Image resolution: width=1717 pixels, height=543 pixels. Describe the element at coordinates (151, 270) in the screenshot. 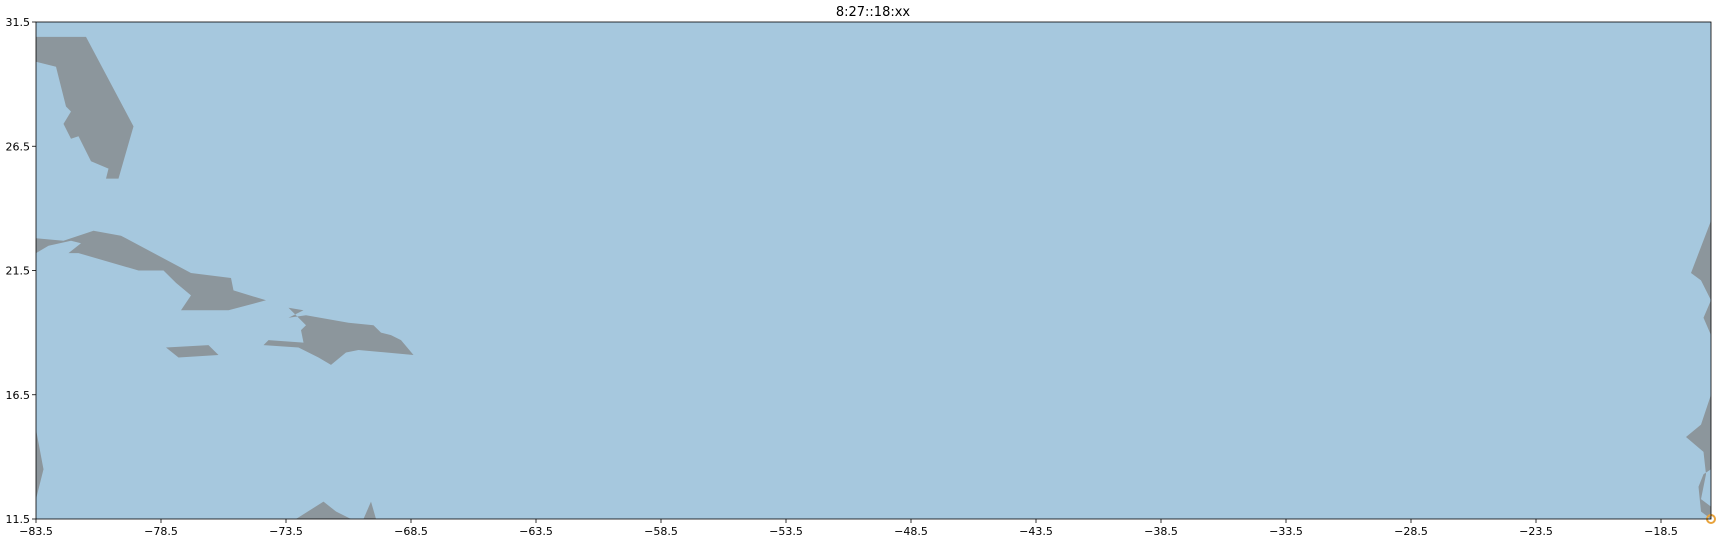

I see `land-cuba` at that location.